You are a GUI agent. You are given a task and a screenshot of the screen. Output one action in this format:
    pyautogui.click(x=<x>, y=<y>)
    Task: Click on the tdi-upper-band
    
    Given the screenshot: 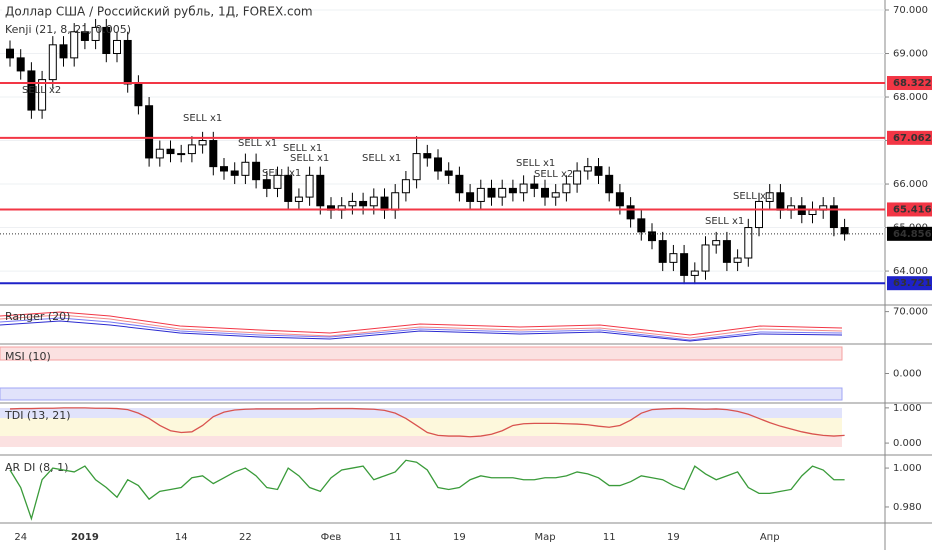 What is the action you would take?
    pyautogui.click(x=421, y=413)
    